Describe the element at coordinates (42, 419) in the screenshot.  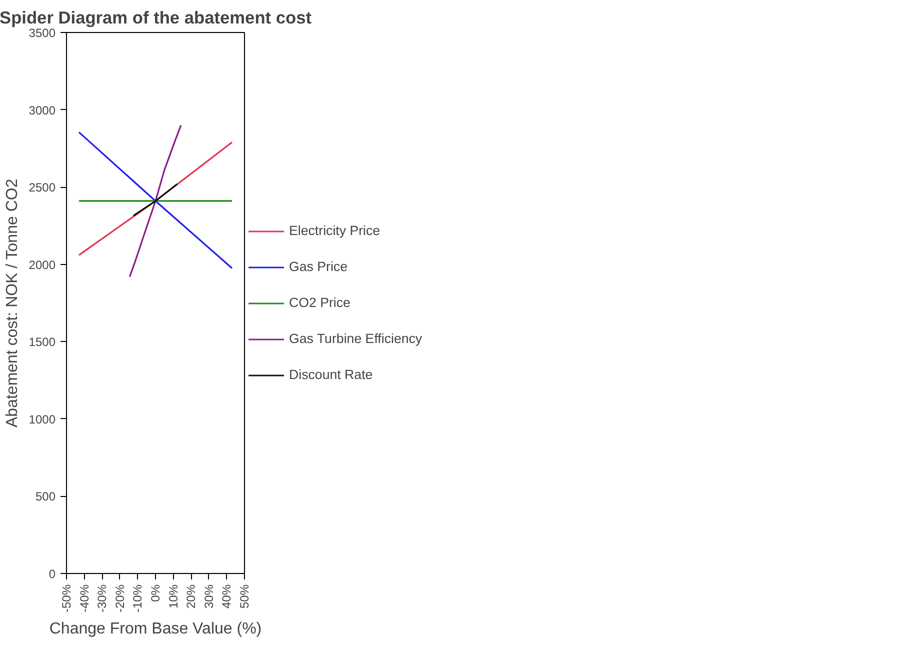
I see `y-tick-label: 1000` at that location.